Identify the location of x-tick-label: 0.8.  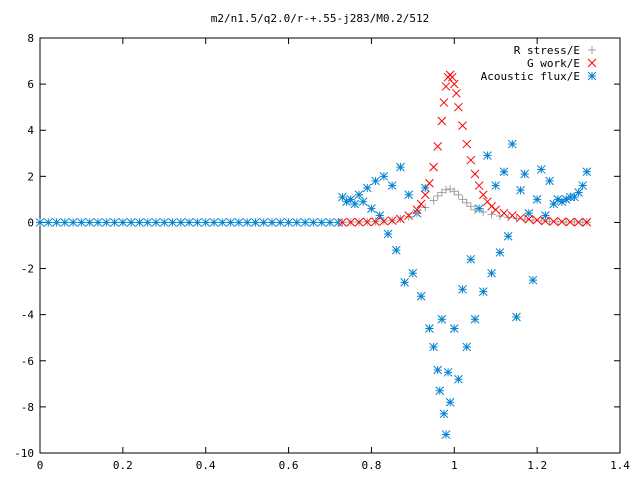
(371, 465).